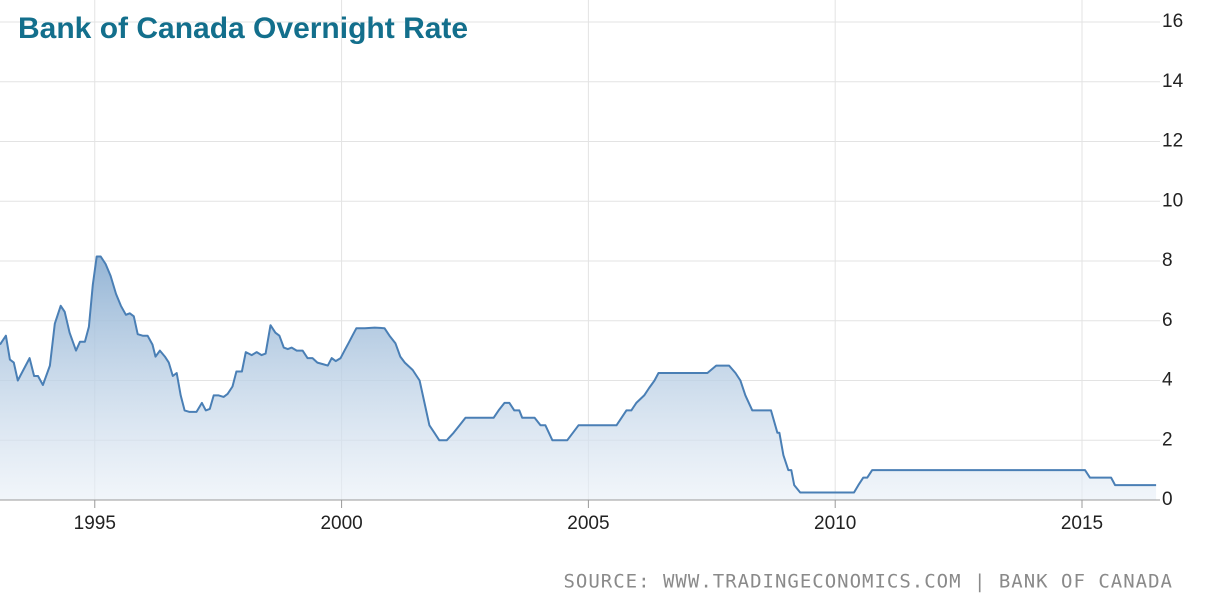  I want to click on y-tick-label: 16, so click(1172, 21).